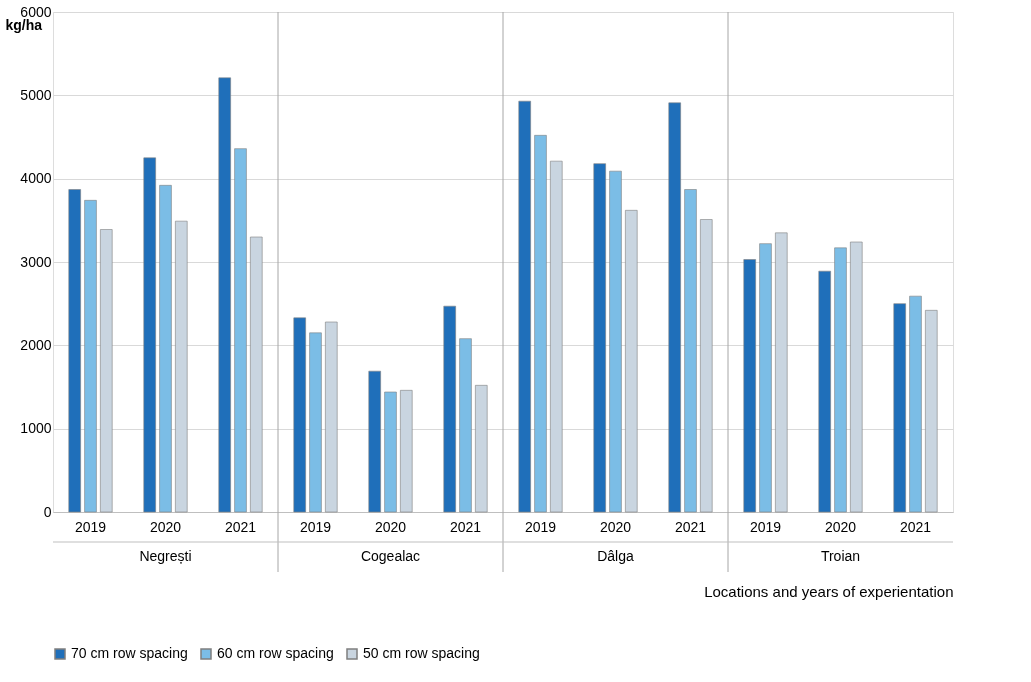  I want to click on text: Dâlga, so click(615, 556).